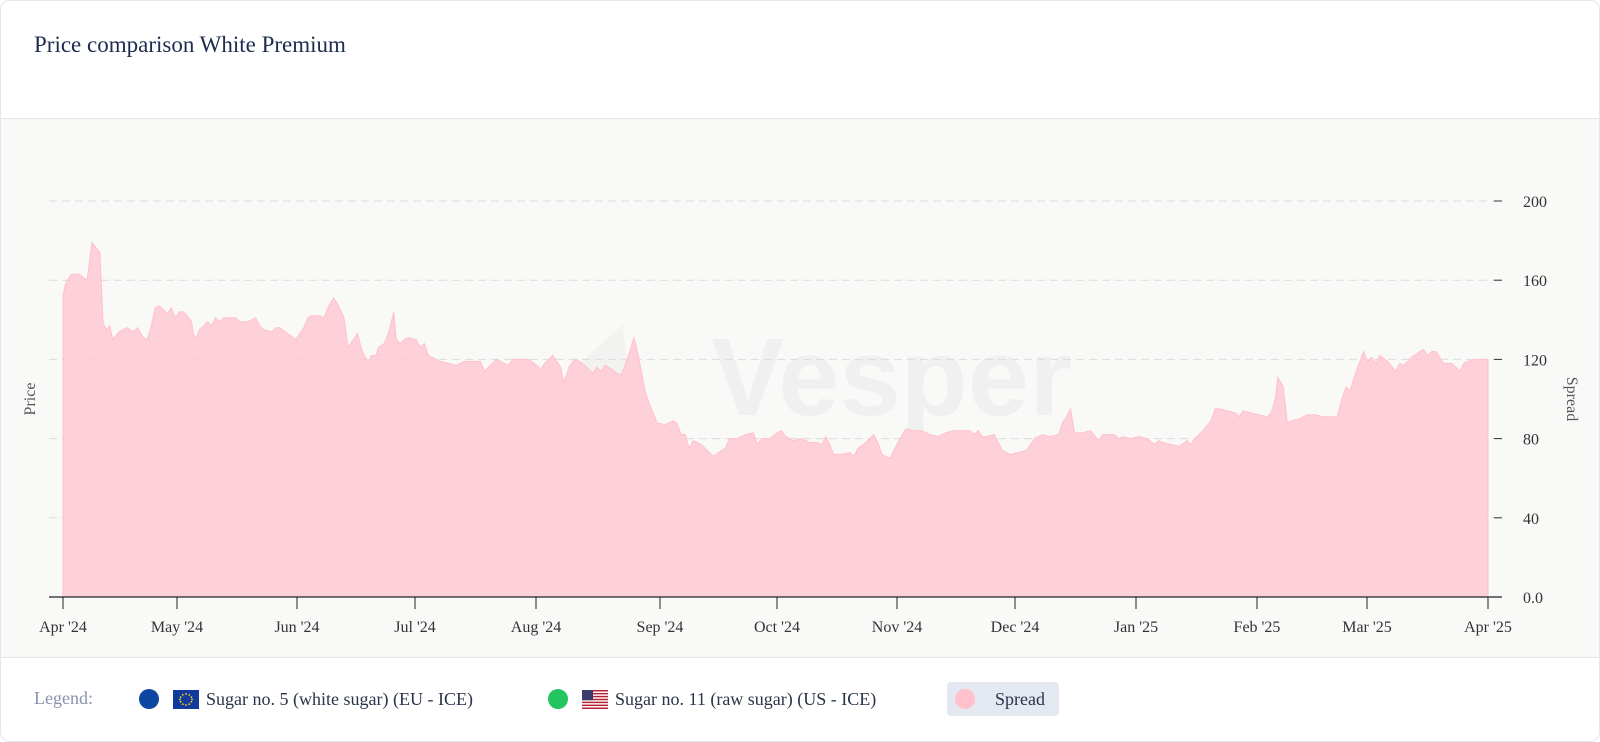  I want to click on y-axis-title: Price, so click(30, 399).